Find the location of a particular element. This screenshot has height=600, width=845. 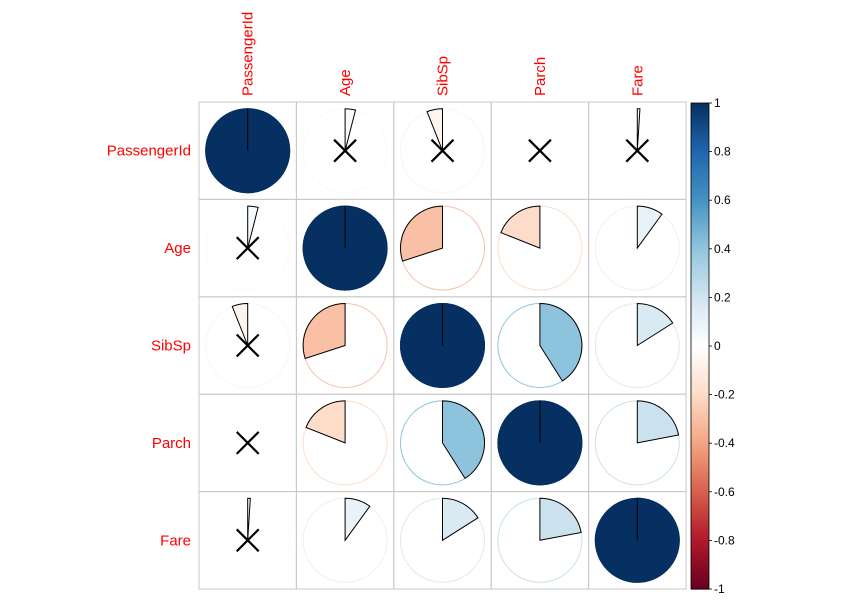

cell-passengerid-parch is located at coordinates (540, 150).